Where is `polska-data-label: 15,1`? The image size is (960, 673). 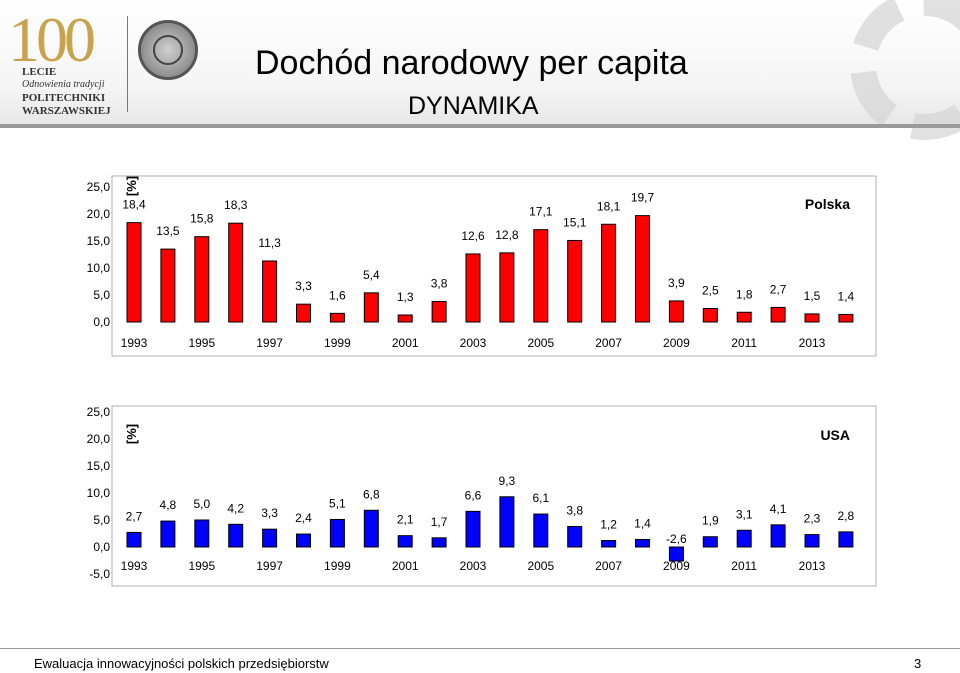
polska-data-label: 15,1 is located at coordinates (575, 222).